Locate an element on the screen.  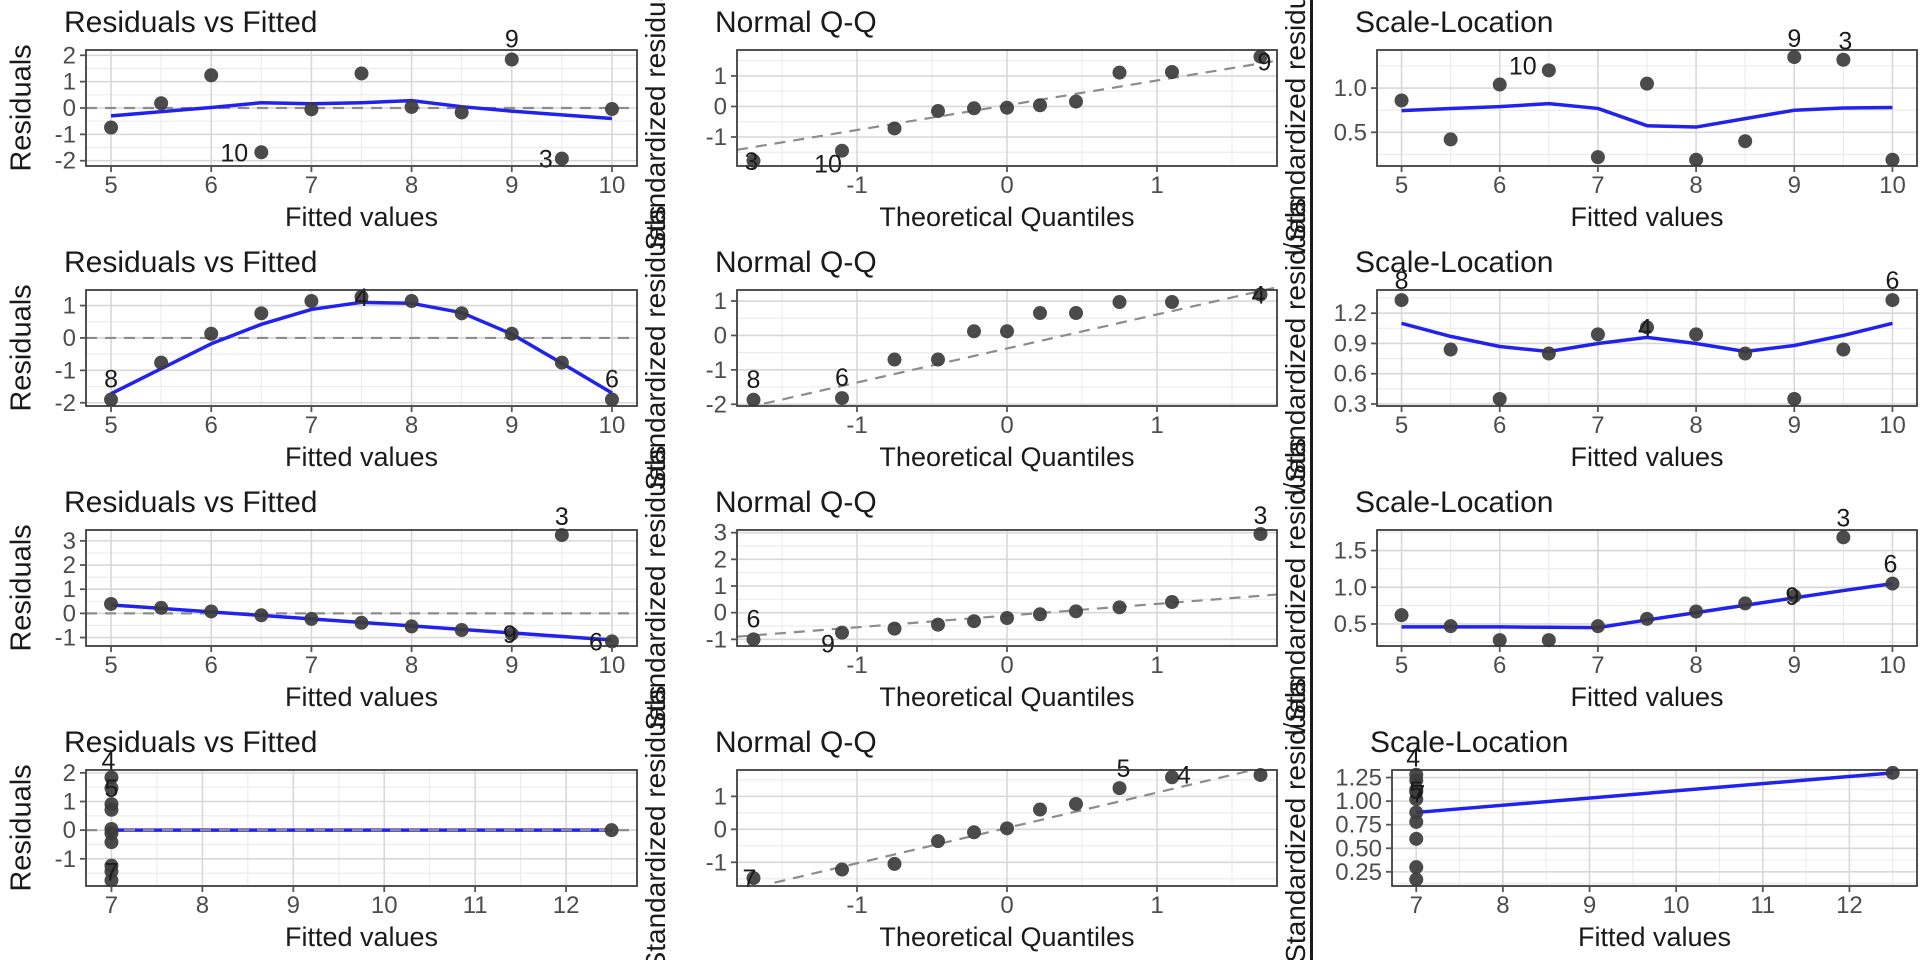
x-tick-label: 0 is located at coordinates (1006, 905).